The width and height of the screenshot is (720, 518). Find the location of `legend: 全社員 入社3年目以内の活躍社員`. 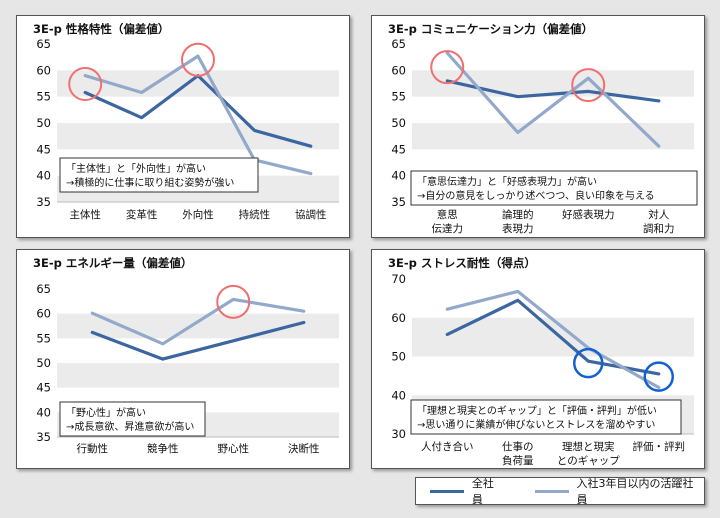

legend: 全社員 入社3年目以内の活躍社員 is located at coordinates (560, 491).